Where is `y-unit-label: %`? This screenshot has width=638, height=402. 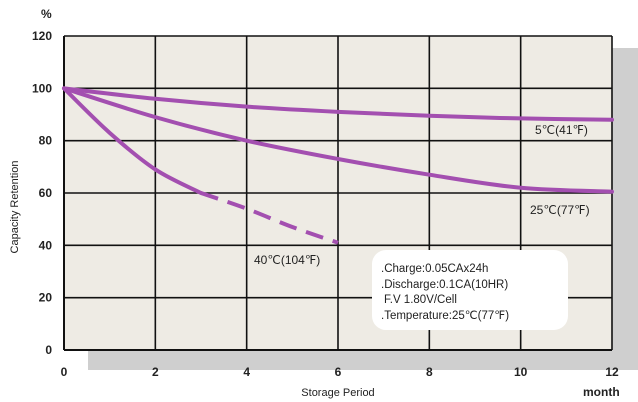 y-unit-label: % is located at coordinates (46, 14).